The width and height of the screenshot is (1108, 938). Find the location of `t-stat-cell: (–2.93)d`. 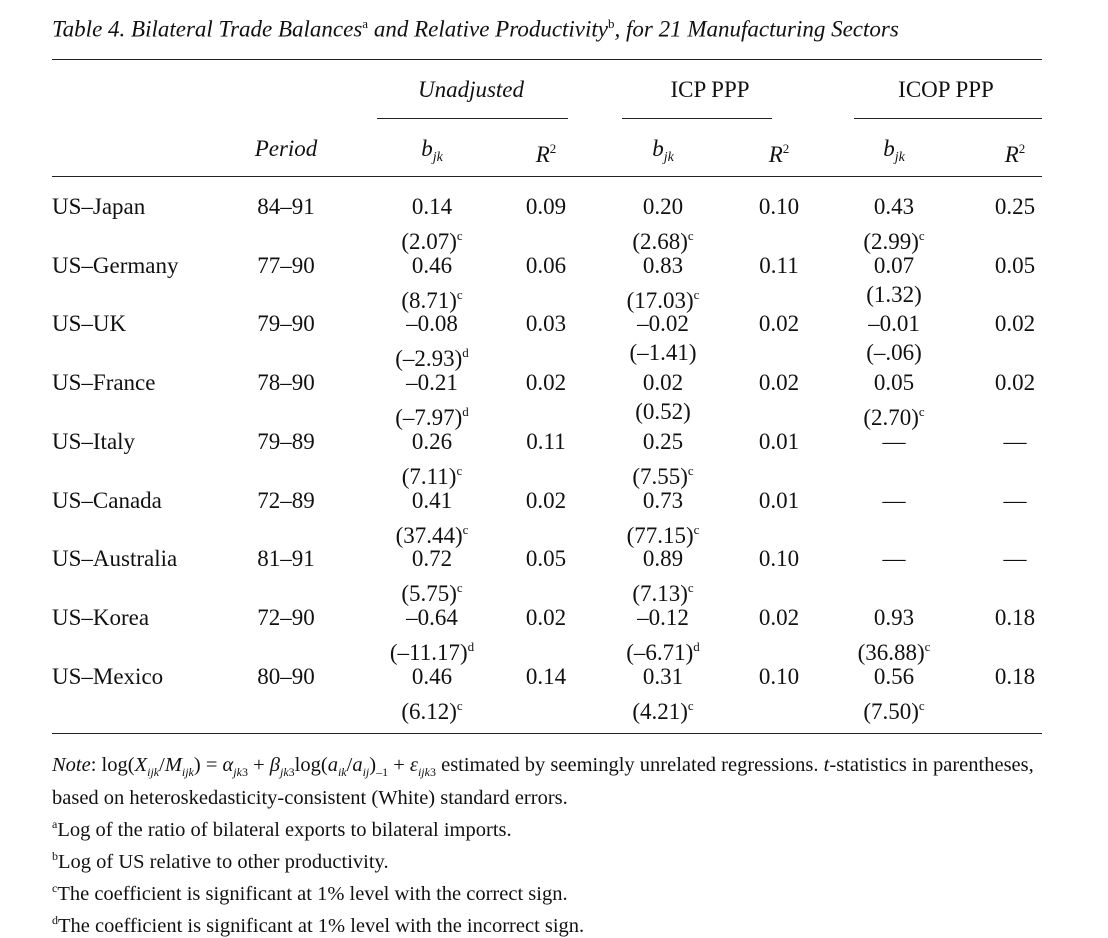

t-stat-cell: (–2.93)d is located at coordinates (432, 358).